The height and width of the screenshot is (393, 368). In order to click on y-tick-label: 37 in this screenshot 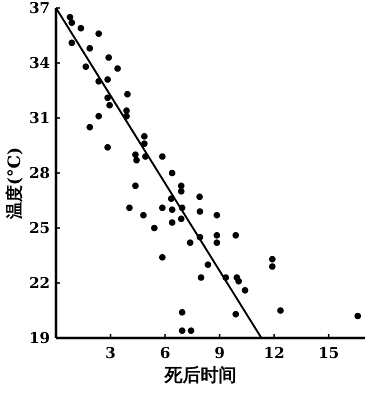, I will do `click(39, 8)`.